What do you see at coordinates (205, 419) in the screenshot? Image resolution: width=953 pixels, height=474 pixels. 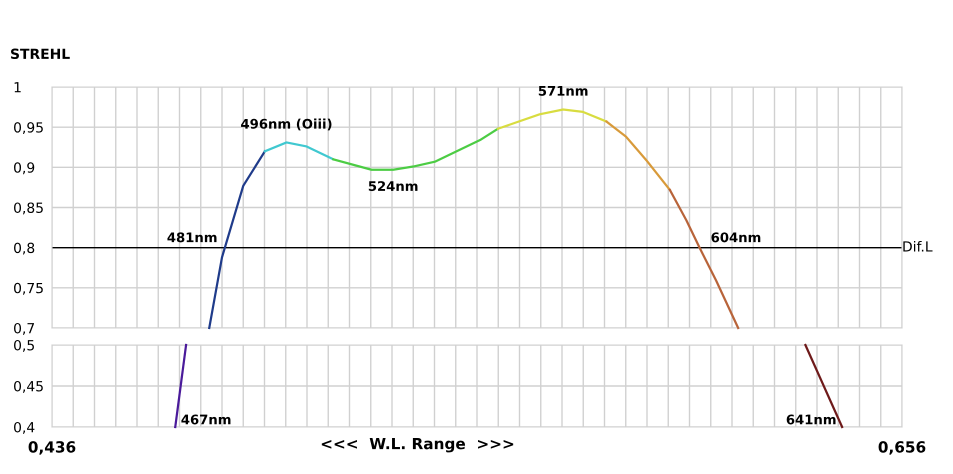 I see `annotation: 467nm` at bounding box center [205, 419].